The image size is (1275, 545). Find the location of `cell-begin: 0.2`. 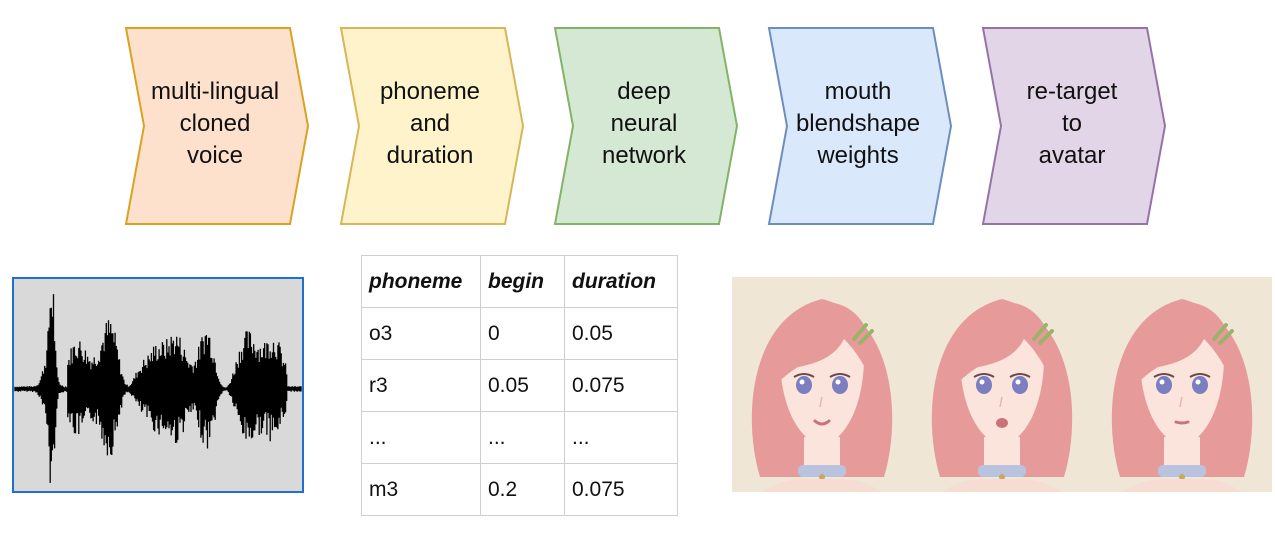

cell-begin: 0.2 is located at coordinates (522, 489).